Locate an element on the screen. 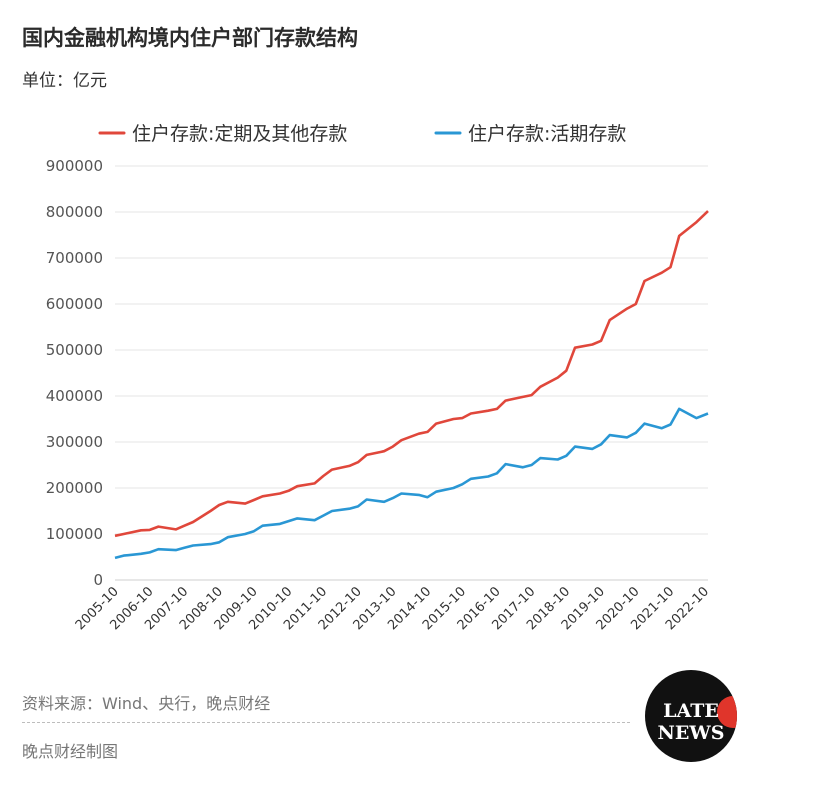 This screenshot has height=795, width=828. unit-label: 单位：亿元 is located at coordinates (64, 81).